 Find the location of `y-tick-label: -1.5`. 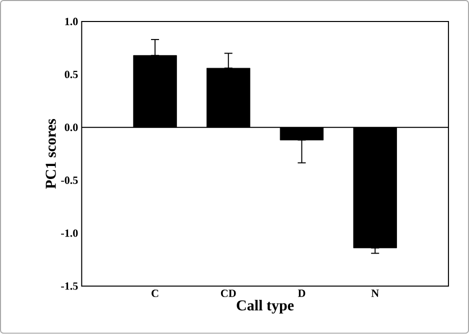

y-tick-label: -1.5 is located at coordinates (69, 286).